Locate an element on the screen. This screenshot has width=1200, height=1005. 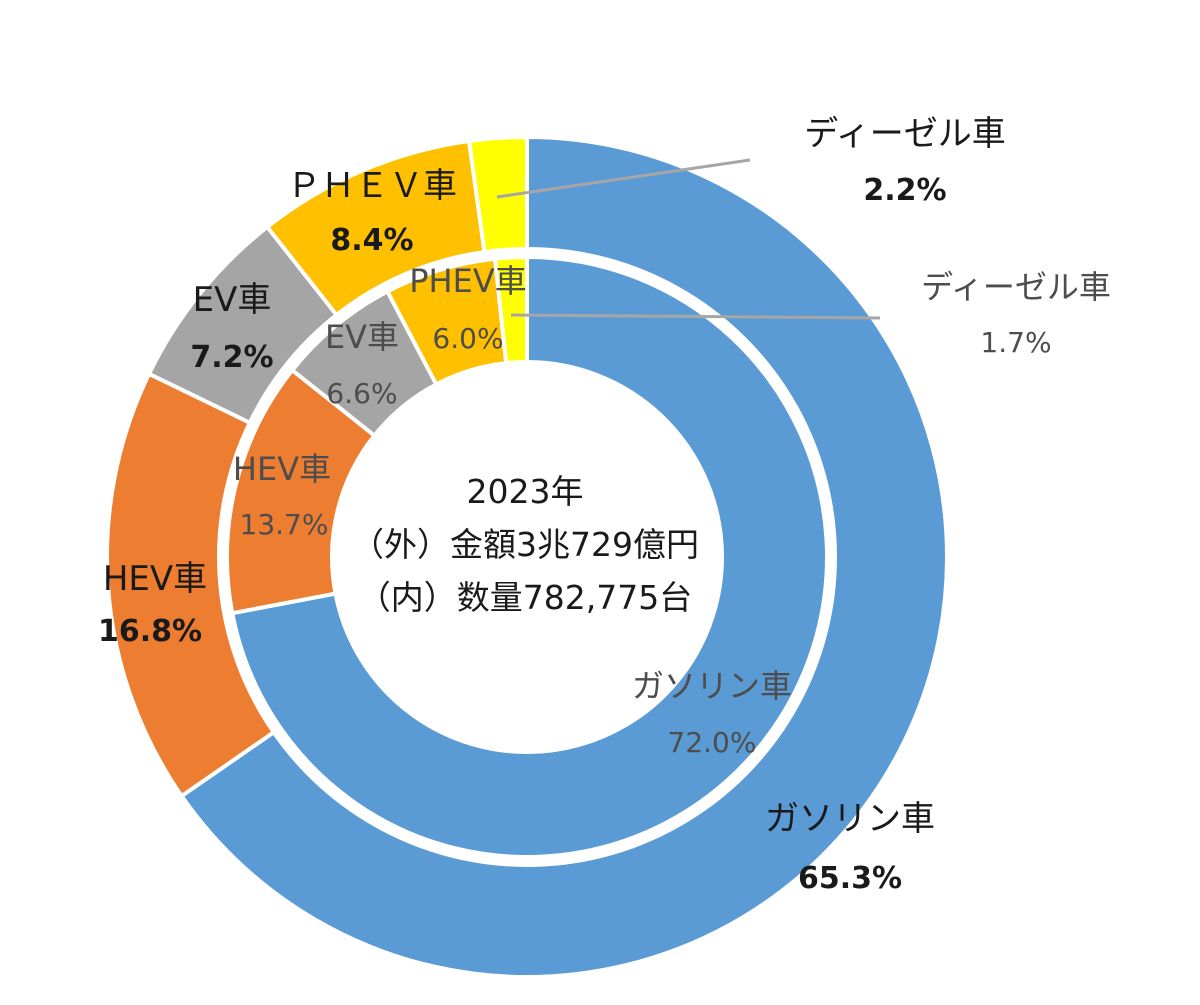
center-amount: （外）金額3兆729億円 is located at coordinates (525, 544).